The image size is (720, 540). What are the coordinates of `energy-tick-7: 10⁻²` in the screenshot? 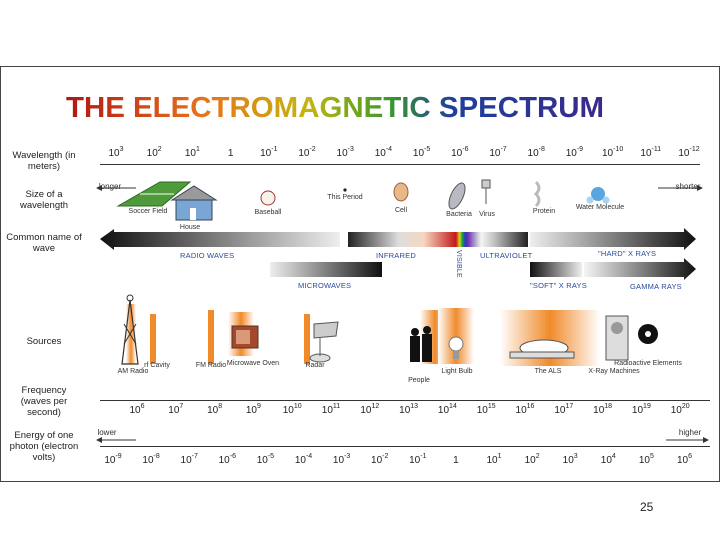 It's located at (380, 459).